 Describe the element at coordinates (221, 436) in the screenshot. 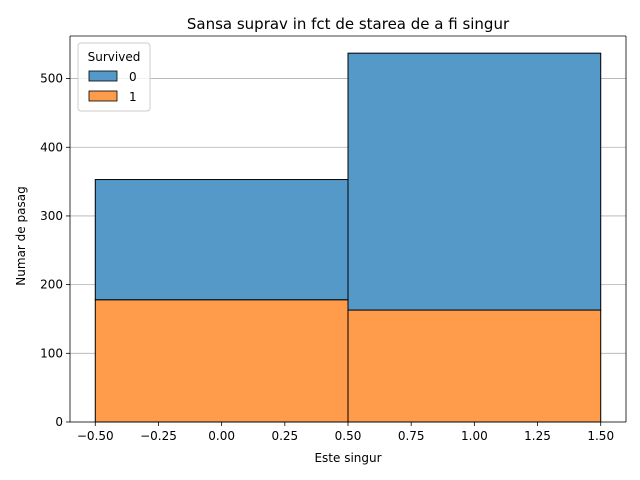

I see `x-tick-label-2: 0.00` at that location.